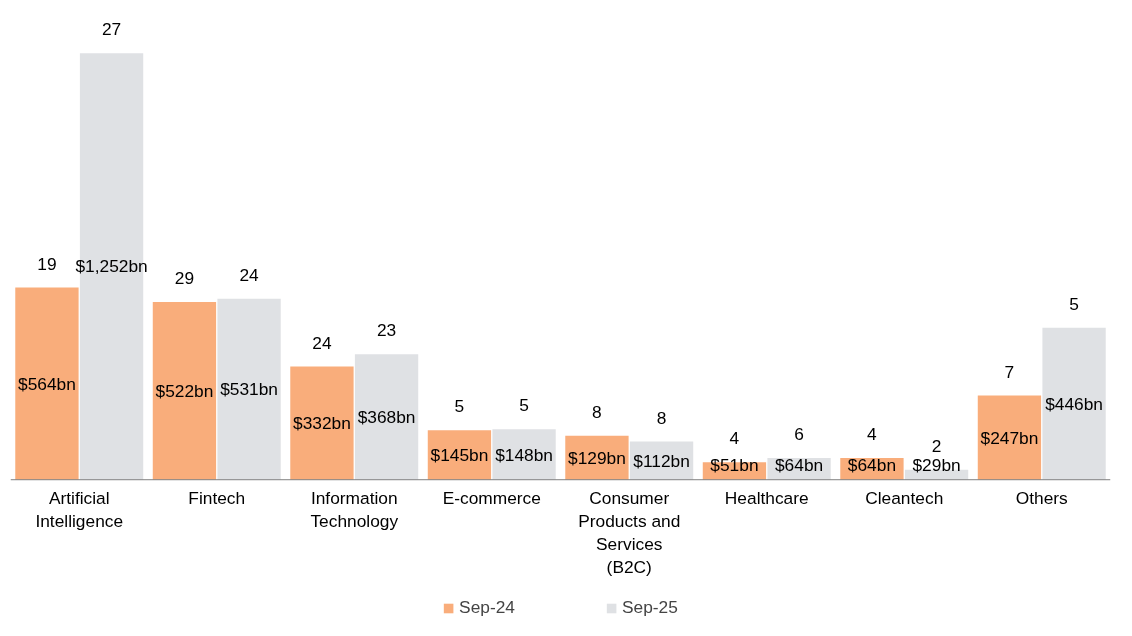 The image size is (1132, 636). Describe the element at coordinates (524, 454) in the screenshot. I see `data-label: $148bn` at that location.